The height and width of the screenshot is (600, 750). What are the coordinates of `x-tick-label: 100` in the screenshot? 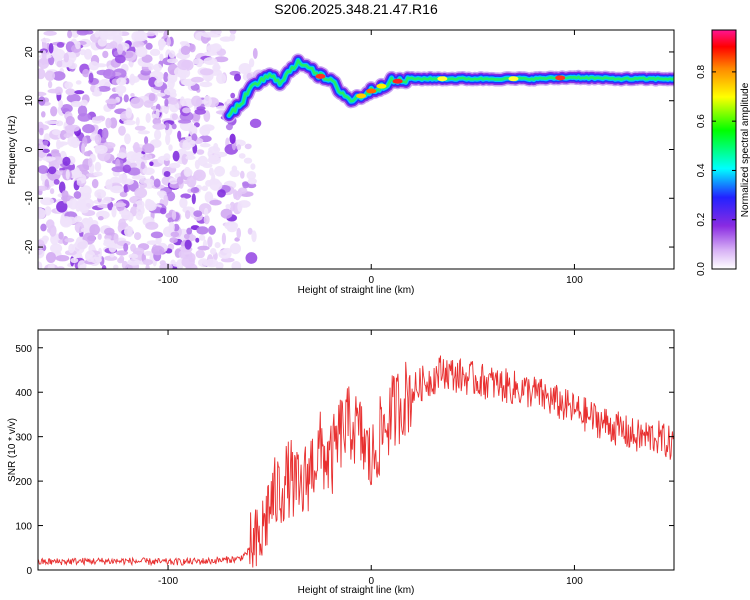 It's located at (574, 280).